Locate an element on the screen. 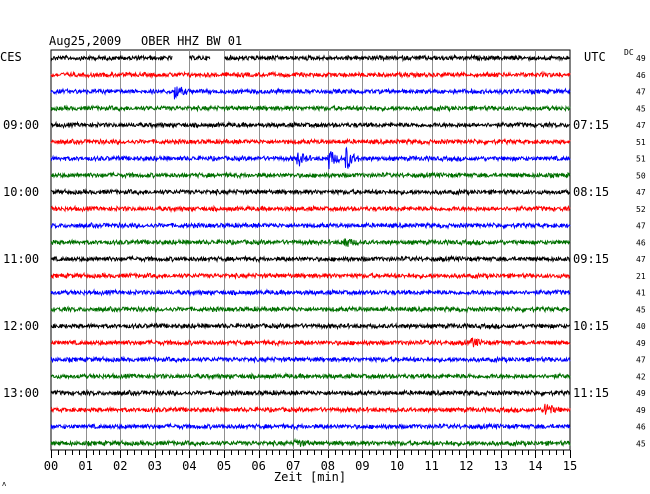  dc-value-row-9: 52 is located at coordinates (641, 209).